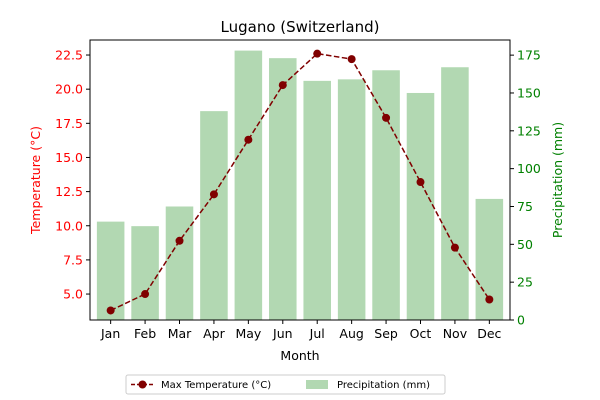 Image resolution: width=600 pixels, height=400 pixels. What do you see at coordinates (35, 180) in the screenshot?
I see `left-y-axis-label: Temperature (°C)` at bounding box center [35, 180].